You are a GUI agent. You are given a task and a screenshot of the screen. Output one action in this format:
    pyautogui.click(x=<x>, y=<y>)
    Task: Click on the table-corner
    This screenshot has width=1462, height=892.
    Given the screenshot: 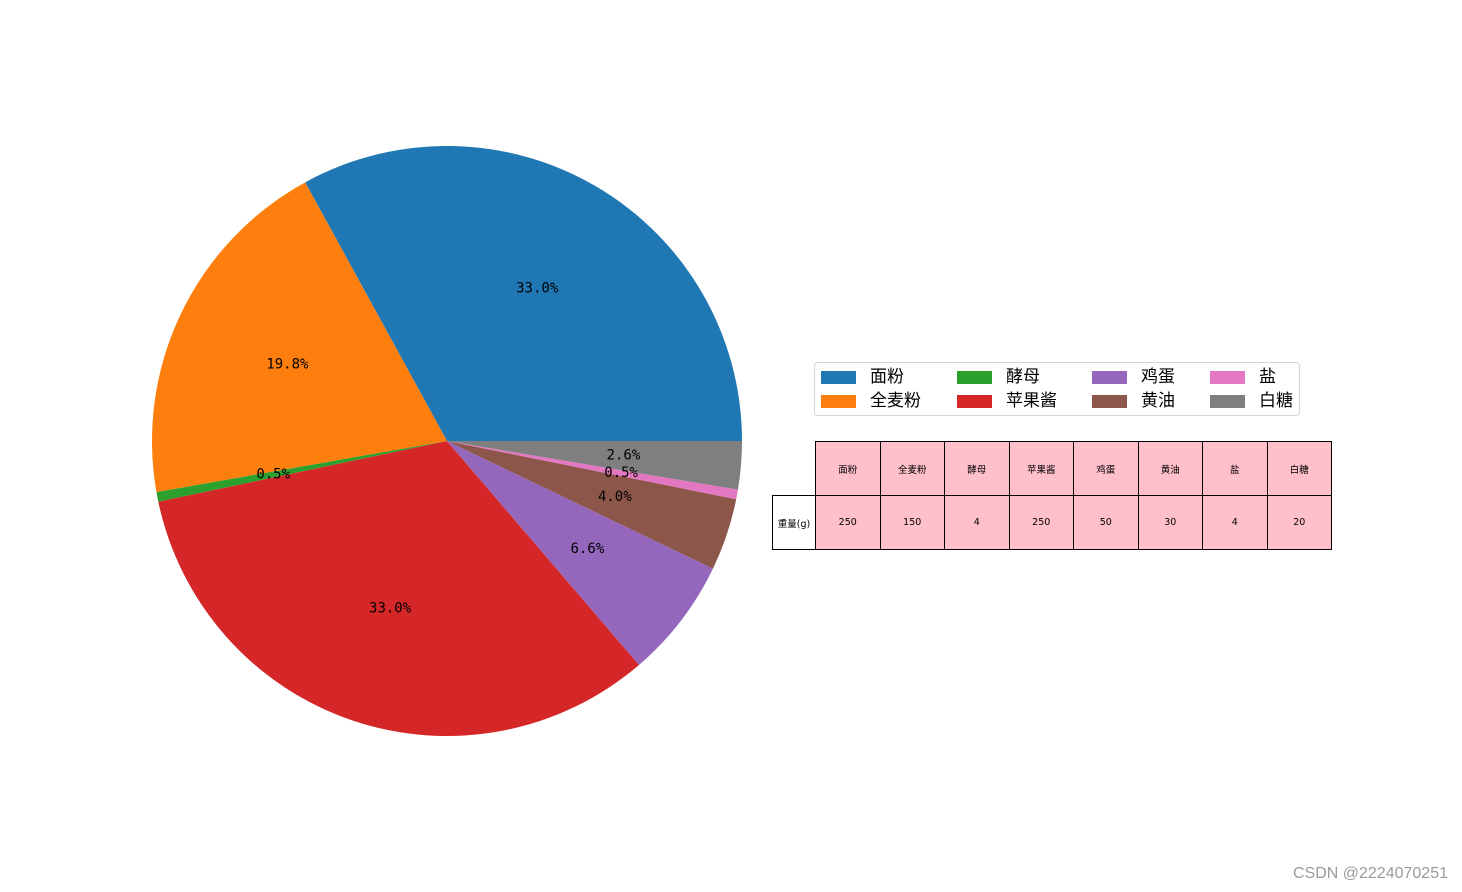 What is the action you would take?
    pyautogui.click(x=794, y=469)
    